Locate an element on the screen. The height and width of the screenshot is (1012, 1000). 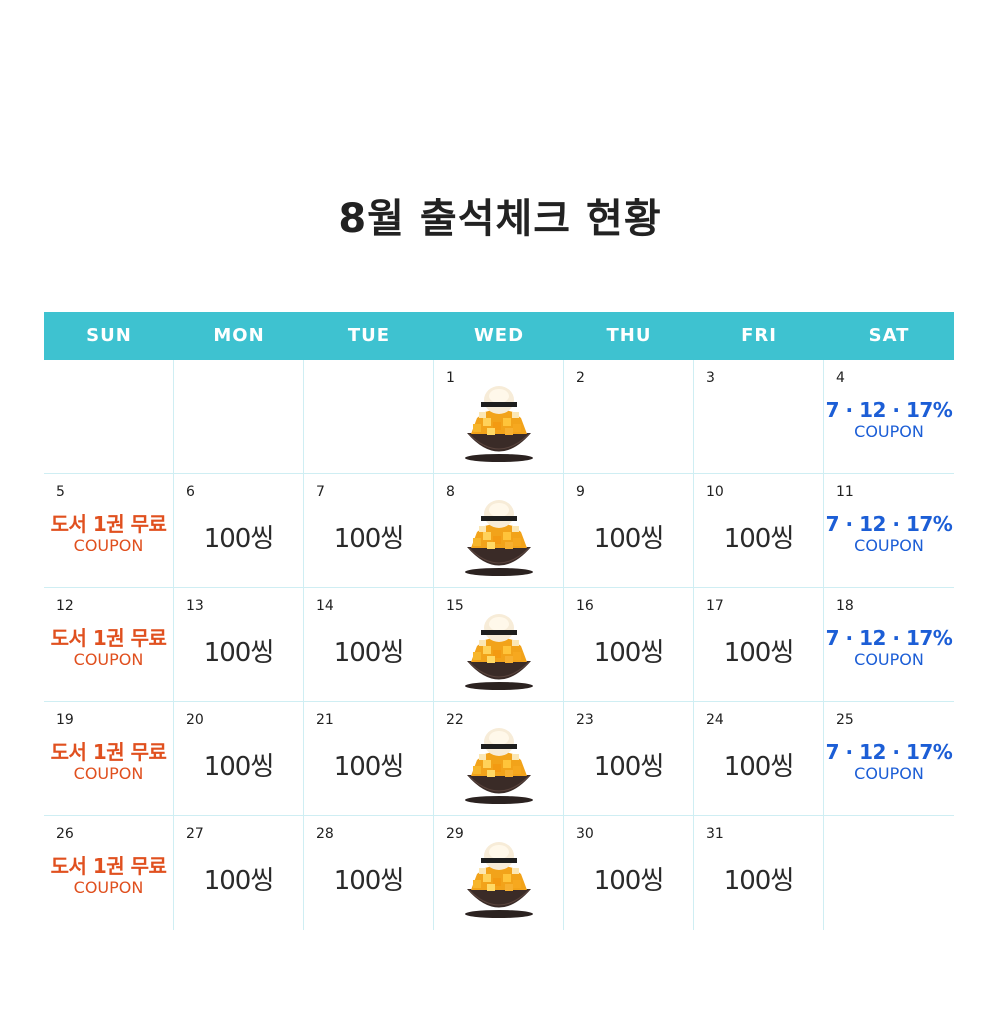
day-number: 31 is located at coordinates (715, 834).